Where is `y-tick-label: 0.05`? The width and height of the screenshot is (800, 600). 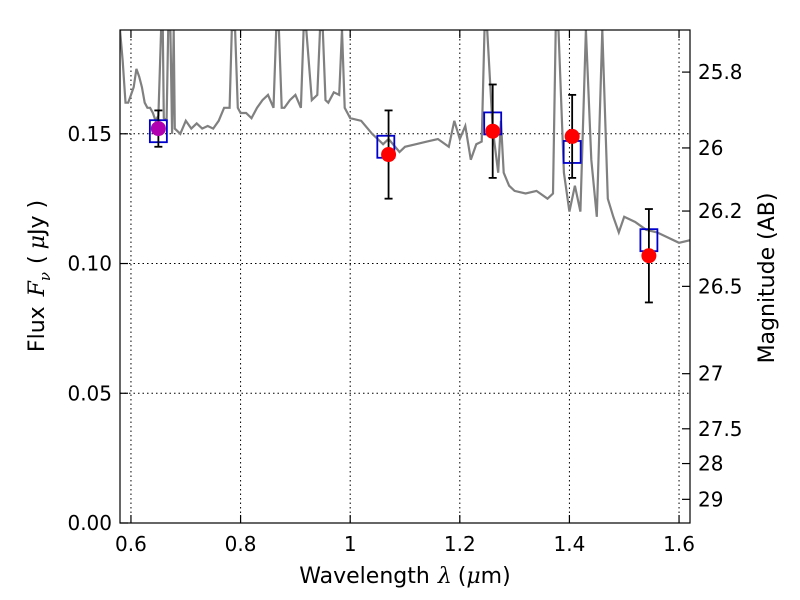 y-tick-label: 0.05 is located at coordinates (89, 393).